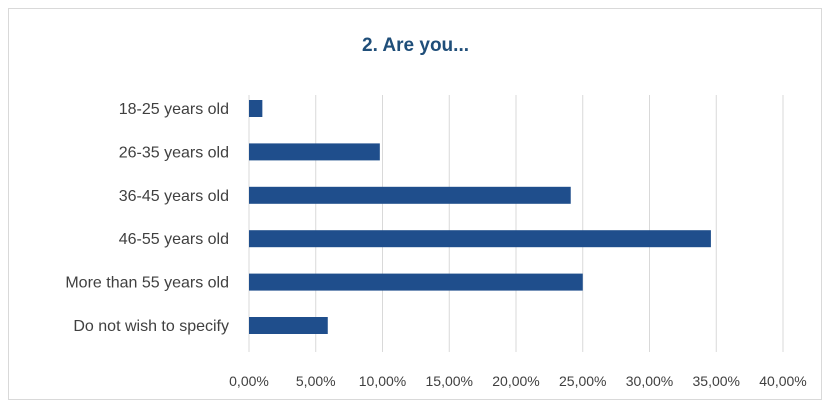 The width and height of the screenshot is (831, 404). I want to click on x-tick-label: 35,00%, so click(716, 381).